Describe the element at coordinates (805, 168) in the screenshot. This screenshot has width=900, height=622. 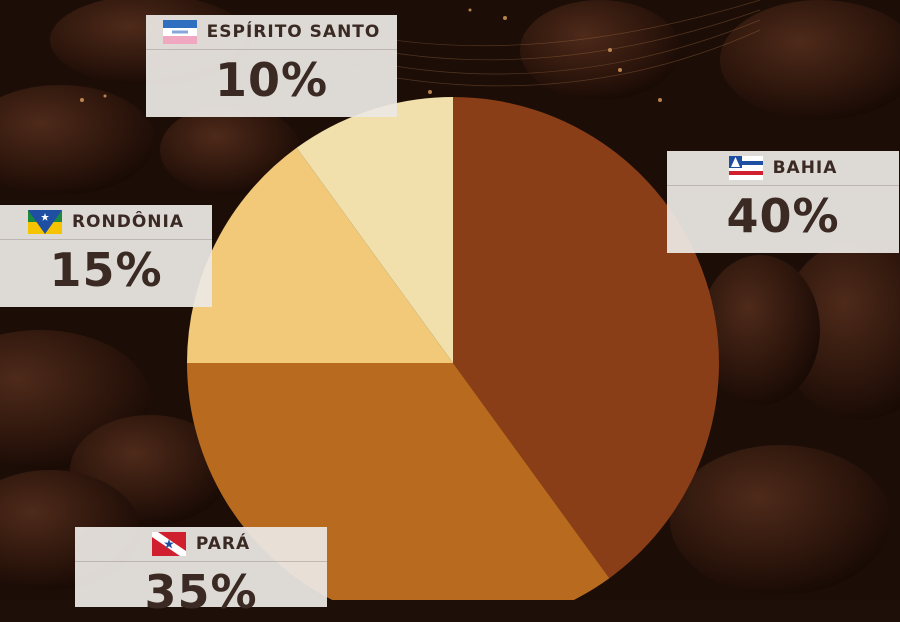
I see `label-name: BAHIA` at that location.